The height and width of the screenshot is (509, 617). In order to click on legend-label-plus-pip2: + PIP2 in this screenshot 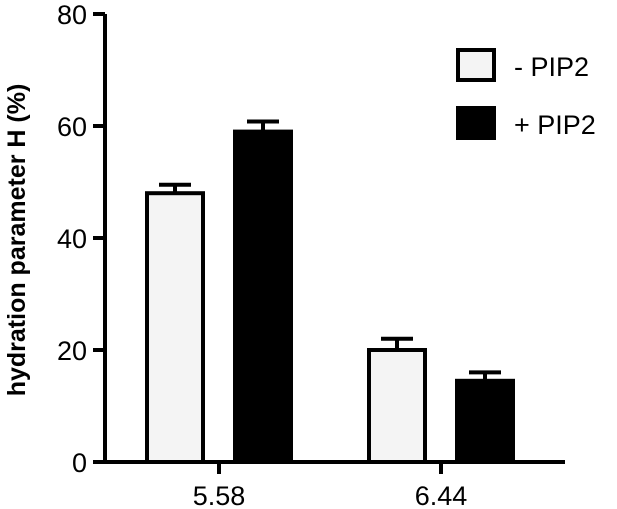, I will do `click(555, 125)`.